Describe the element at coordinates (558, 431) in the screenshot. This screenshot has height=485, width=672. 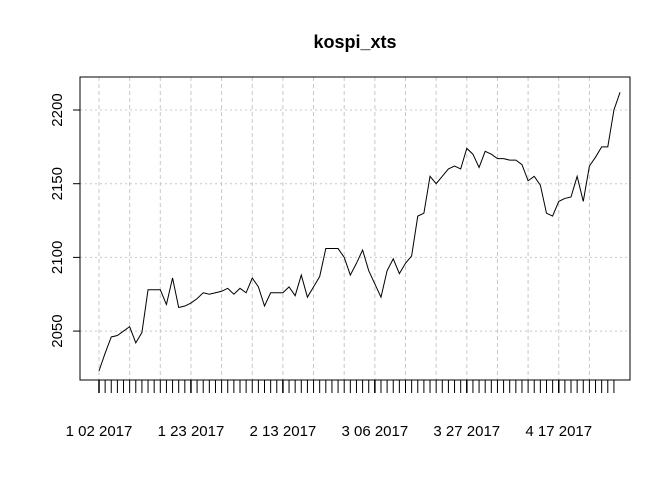
I see `x-tick-label: 4 17 2017` at that location.